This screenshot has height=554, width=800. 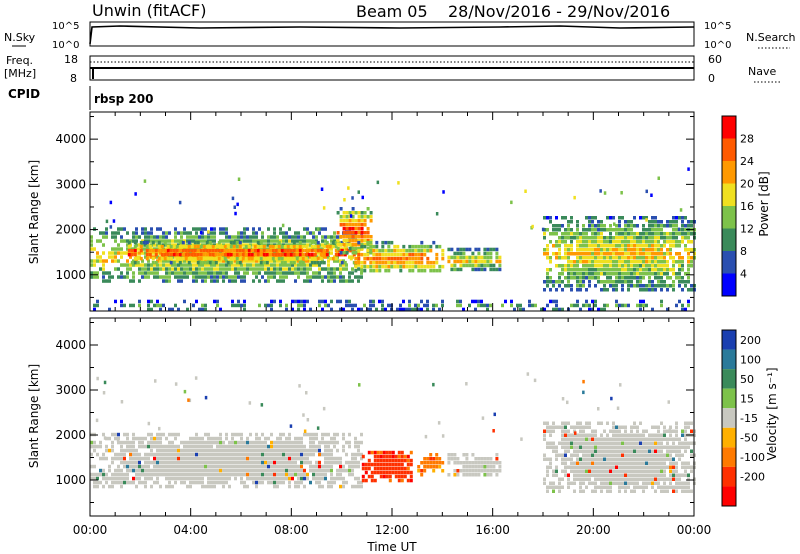 What do you see at coordinates (729, 457) in the screenshot?
I see `colorbar-segment` at bounding box center [729, 457].